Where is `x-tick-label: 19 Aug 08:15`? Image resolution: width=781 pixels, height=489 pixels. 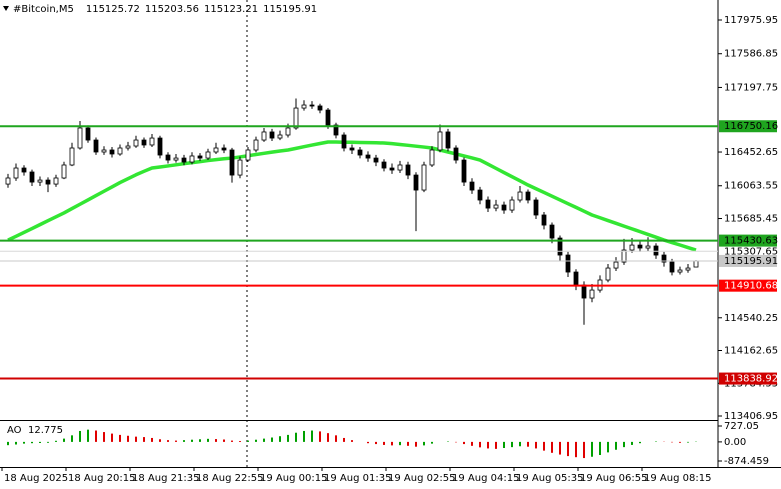
x-tick-label: 19 Aug 08:15 is located at coordinates (677, 478).